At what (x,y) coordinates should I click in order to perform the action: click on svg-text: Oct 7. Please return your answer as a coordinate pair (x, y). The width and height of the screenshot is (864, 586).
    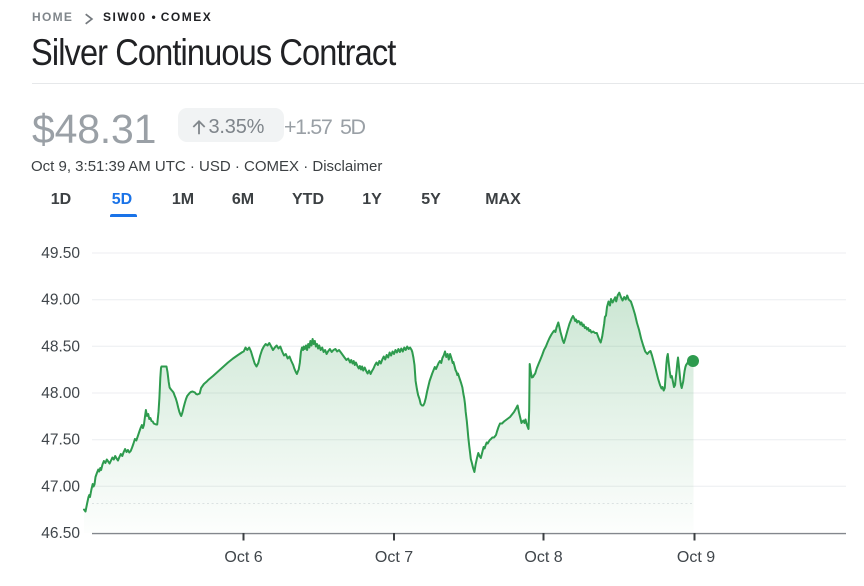
    Looking at the image, I should click on (394, 557).